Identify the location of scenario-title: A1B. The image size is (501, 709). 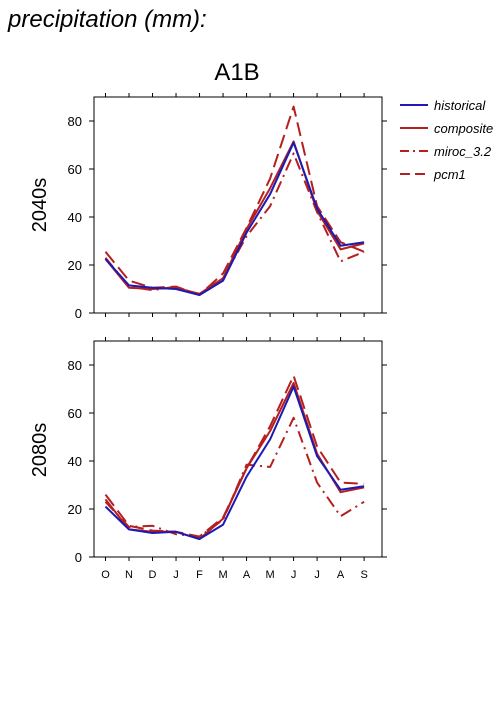
(236, 72).